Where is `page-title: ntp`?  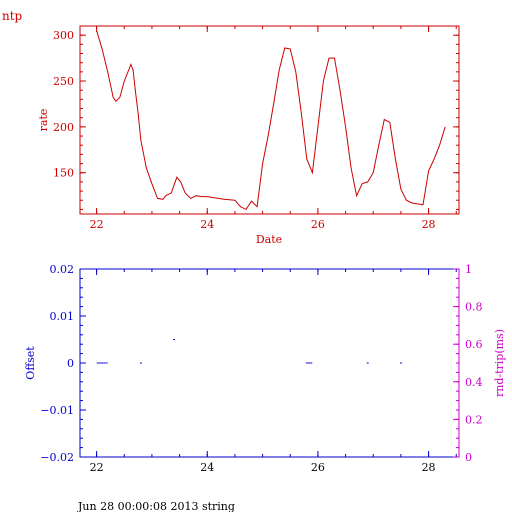 page-title: ntp is located at coordinates (12, 16).